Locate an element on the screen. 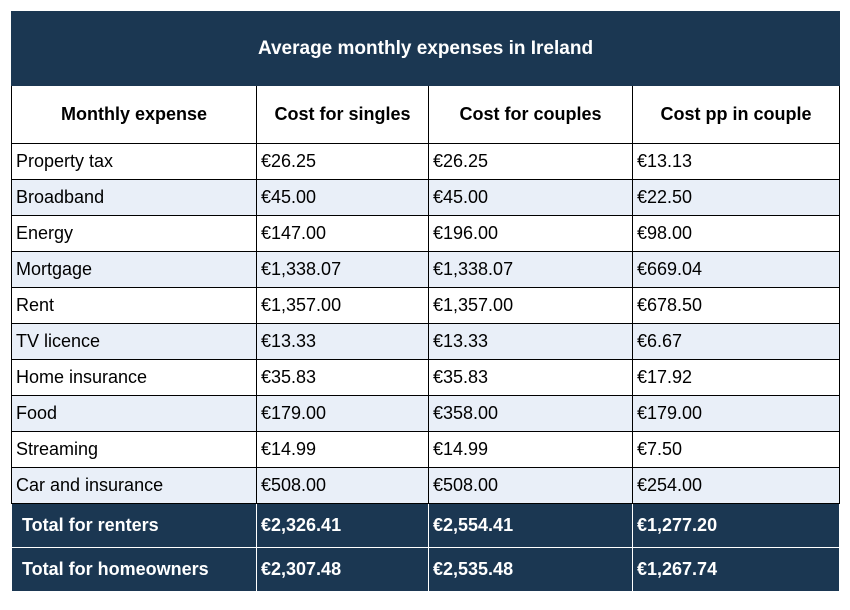 This screenshot has width=850, height=610. total-cost-singles: €2,326.41 is located at coordinates (342, 525).